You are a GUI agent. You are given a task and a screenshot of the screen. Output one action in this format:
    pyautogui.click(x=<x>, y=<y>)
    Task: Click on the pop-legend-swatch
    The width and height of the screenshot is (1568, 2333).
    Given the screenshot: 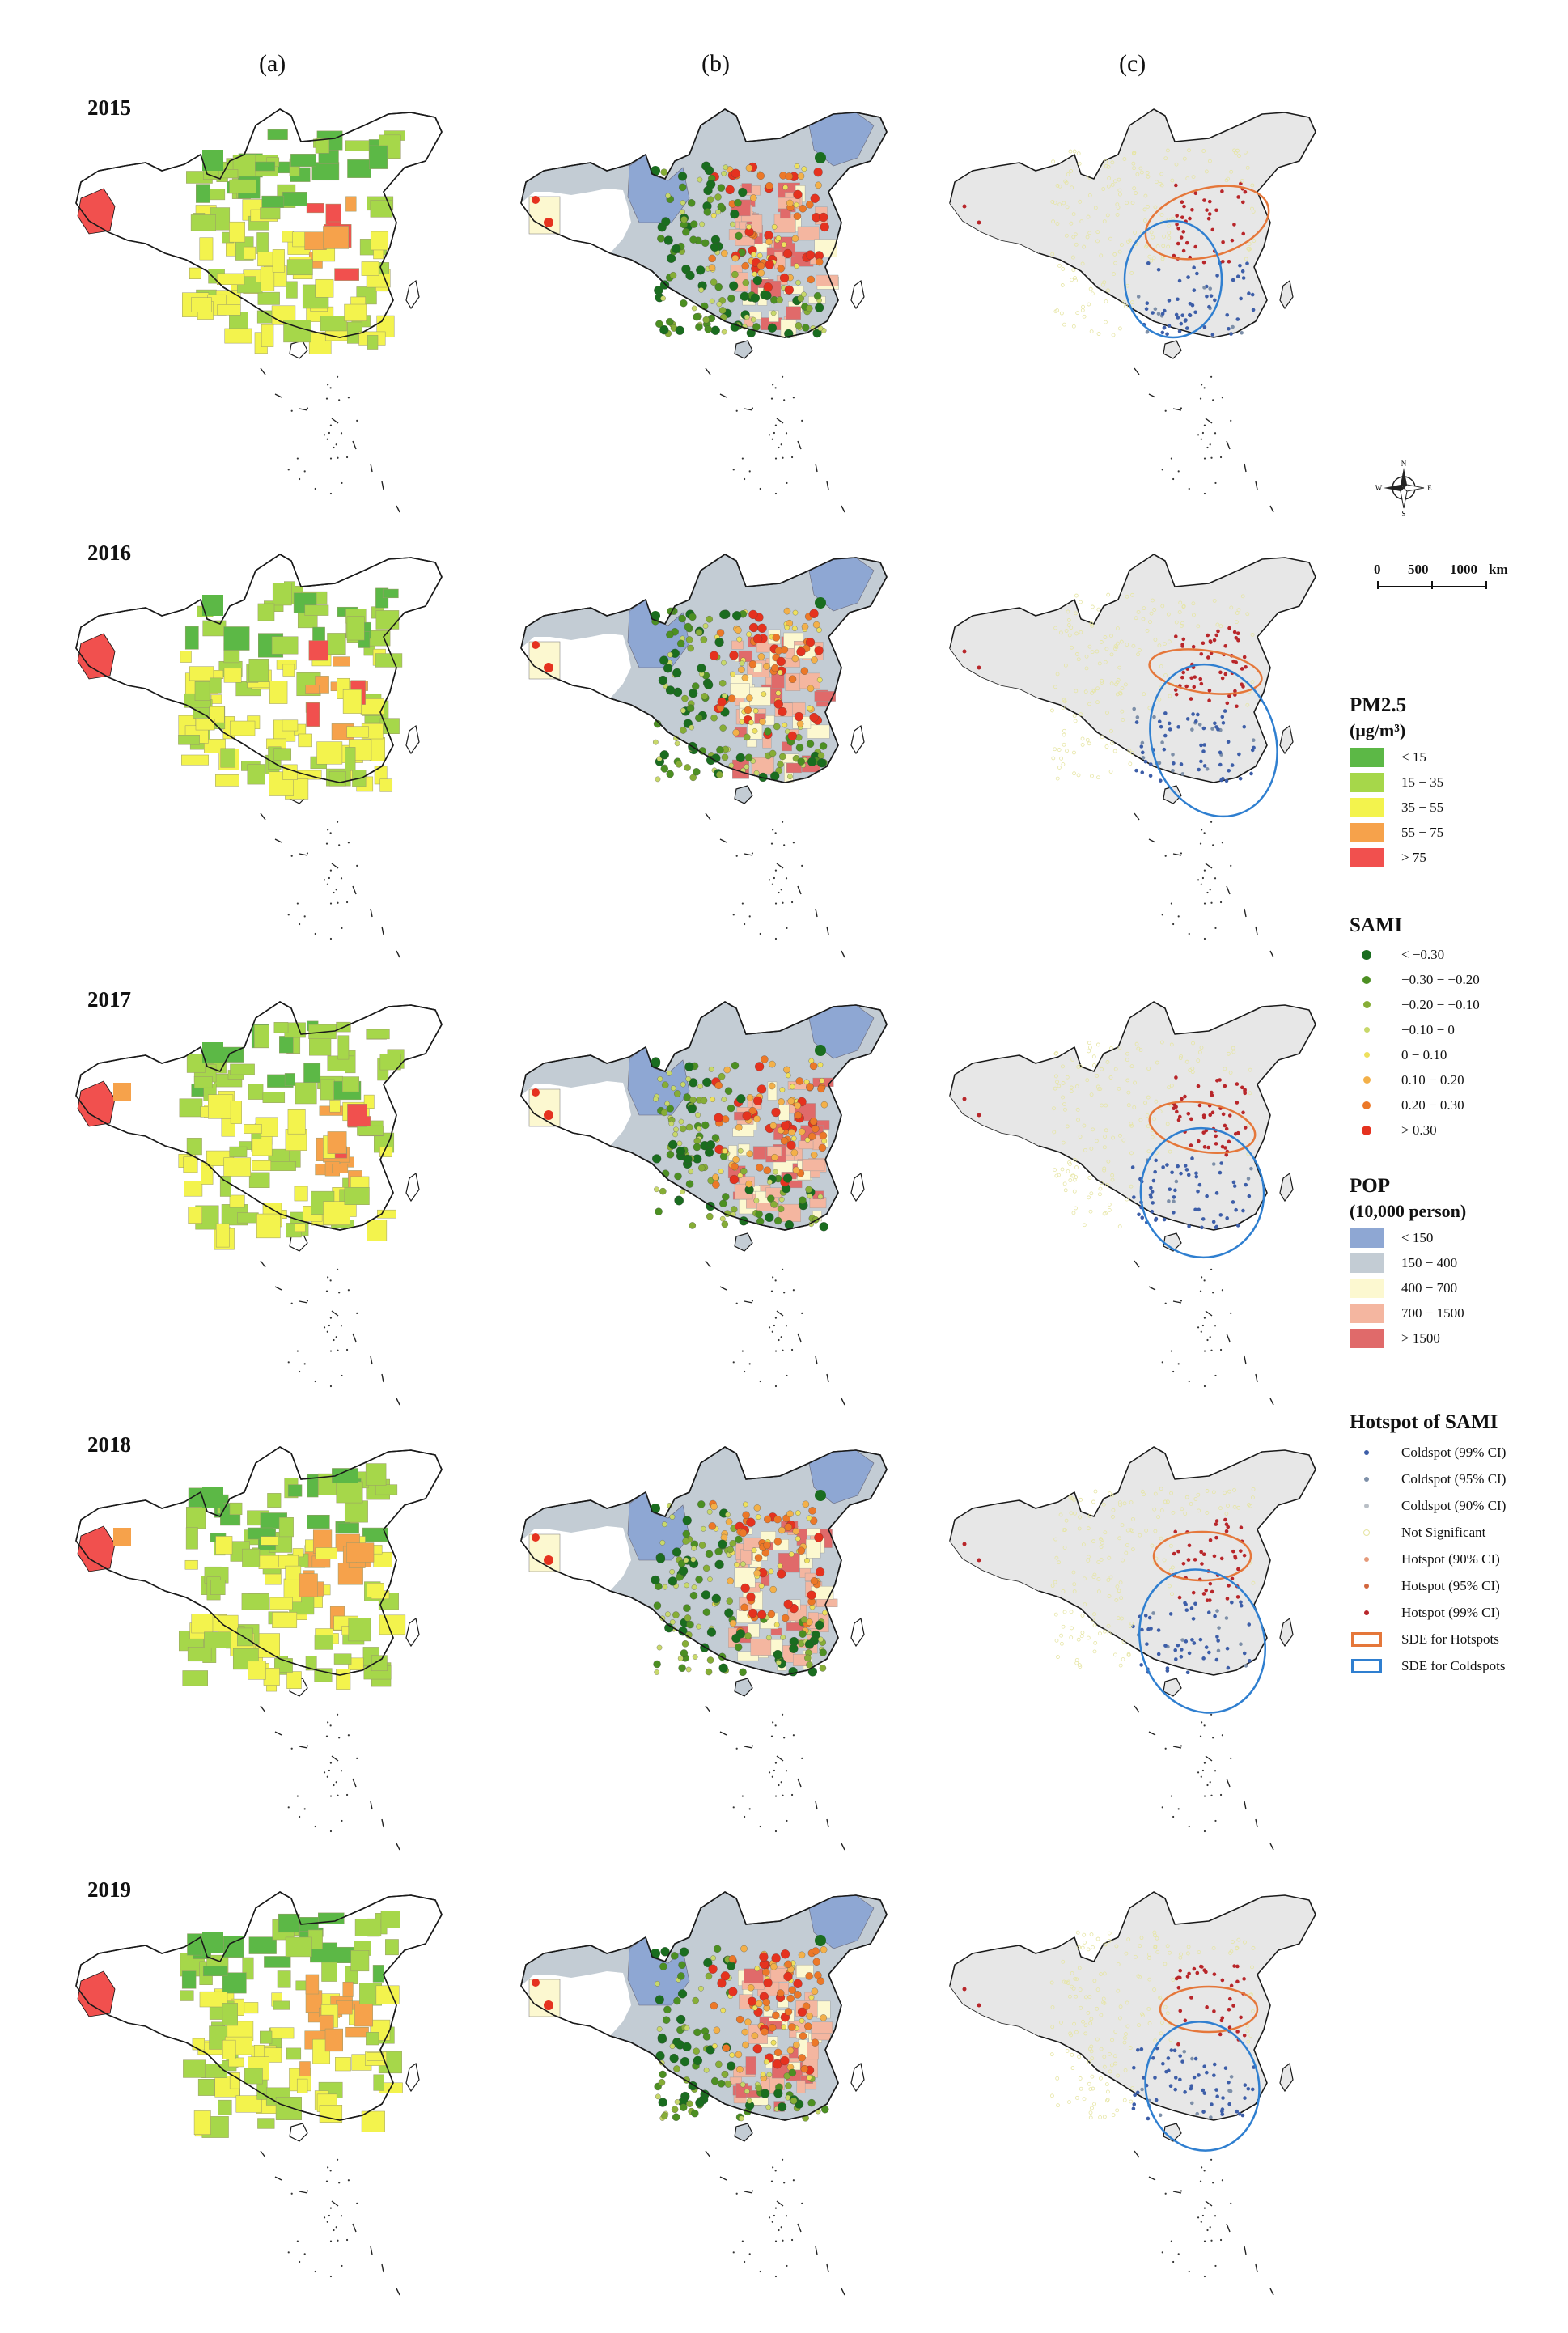 What is the action you would take?
    pyautogui.click(x=1367, y=1313)
    